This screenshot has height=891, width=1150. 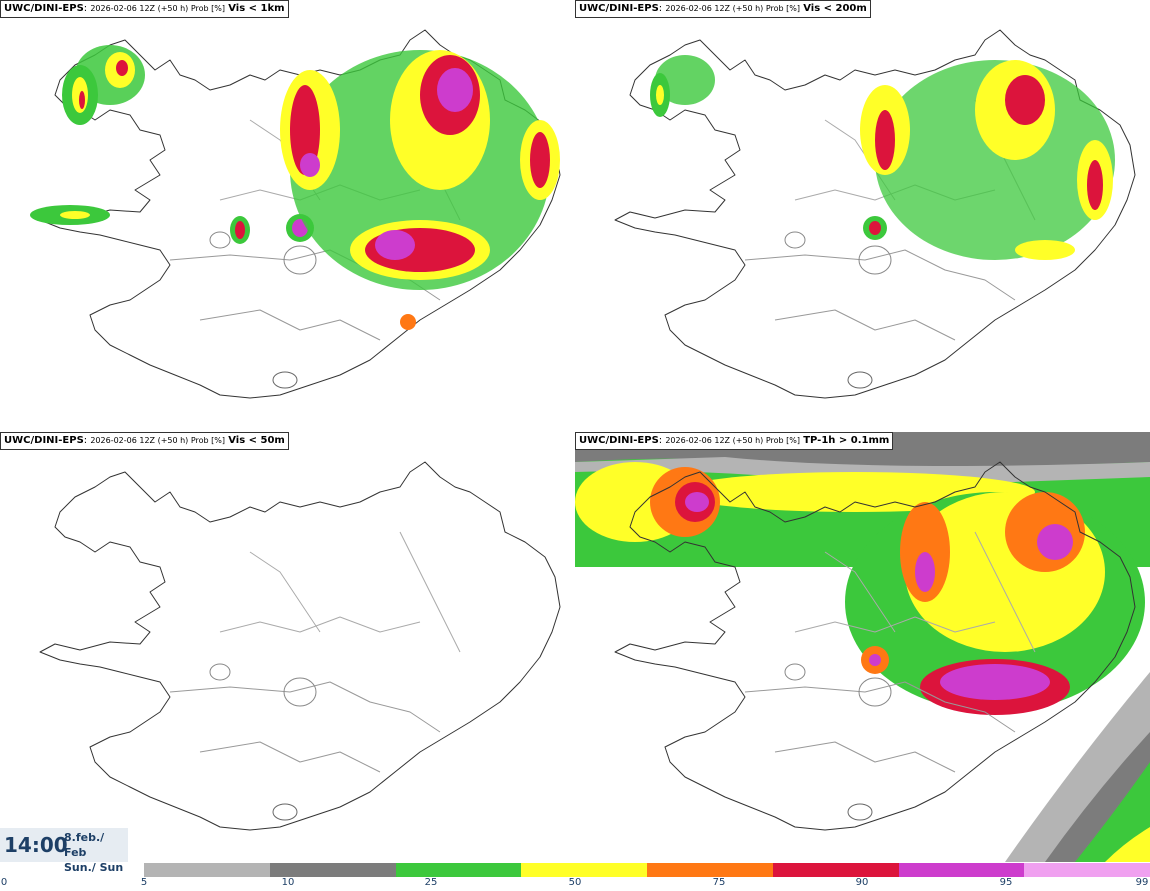 I want to click on field-name: Vis < 50m, so click(x=256, y=440).